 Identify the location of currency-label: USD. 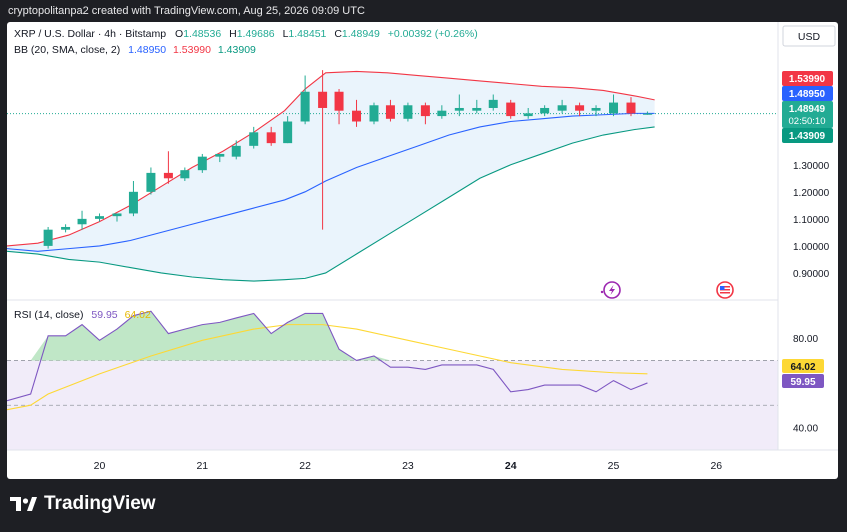
(809, 37).